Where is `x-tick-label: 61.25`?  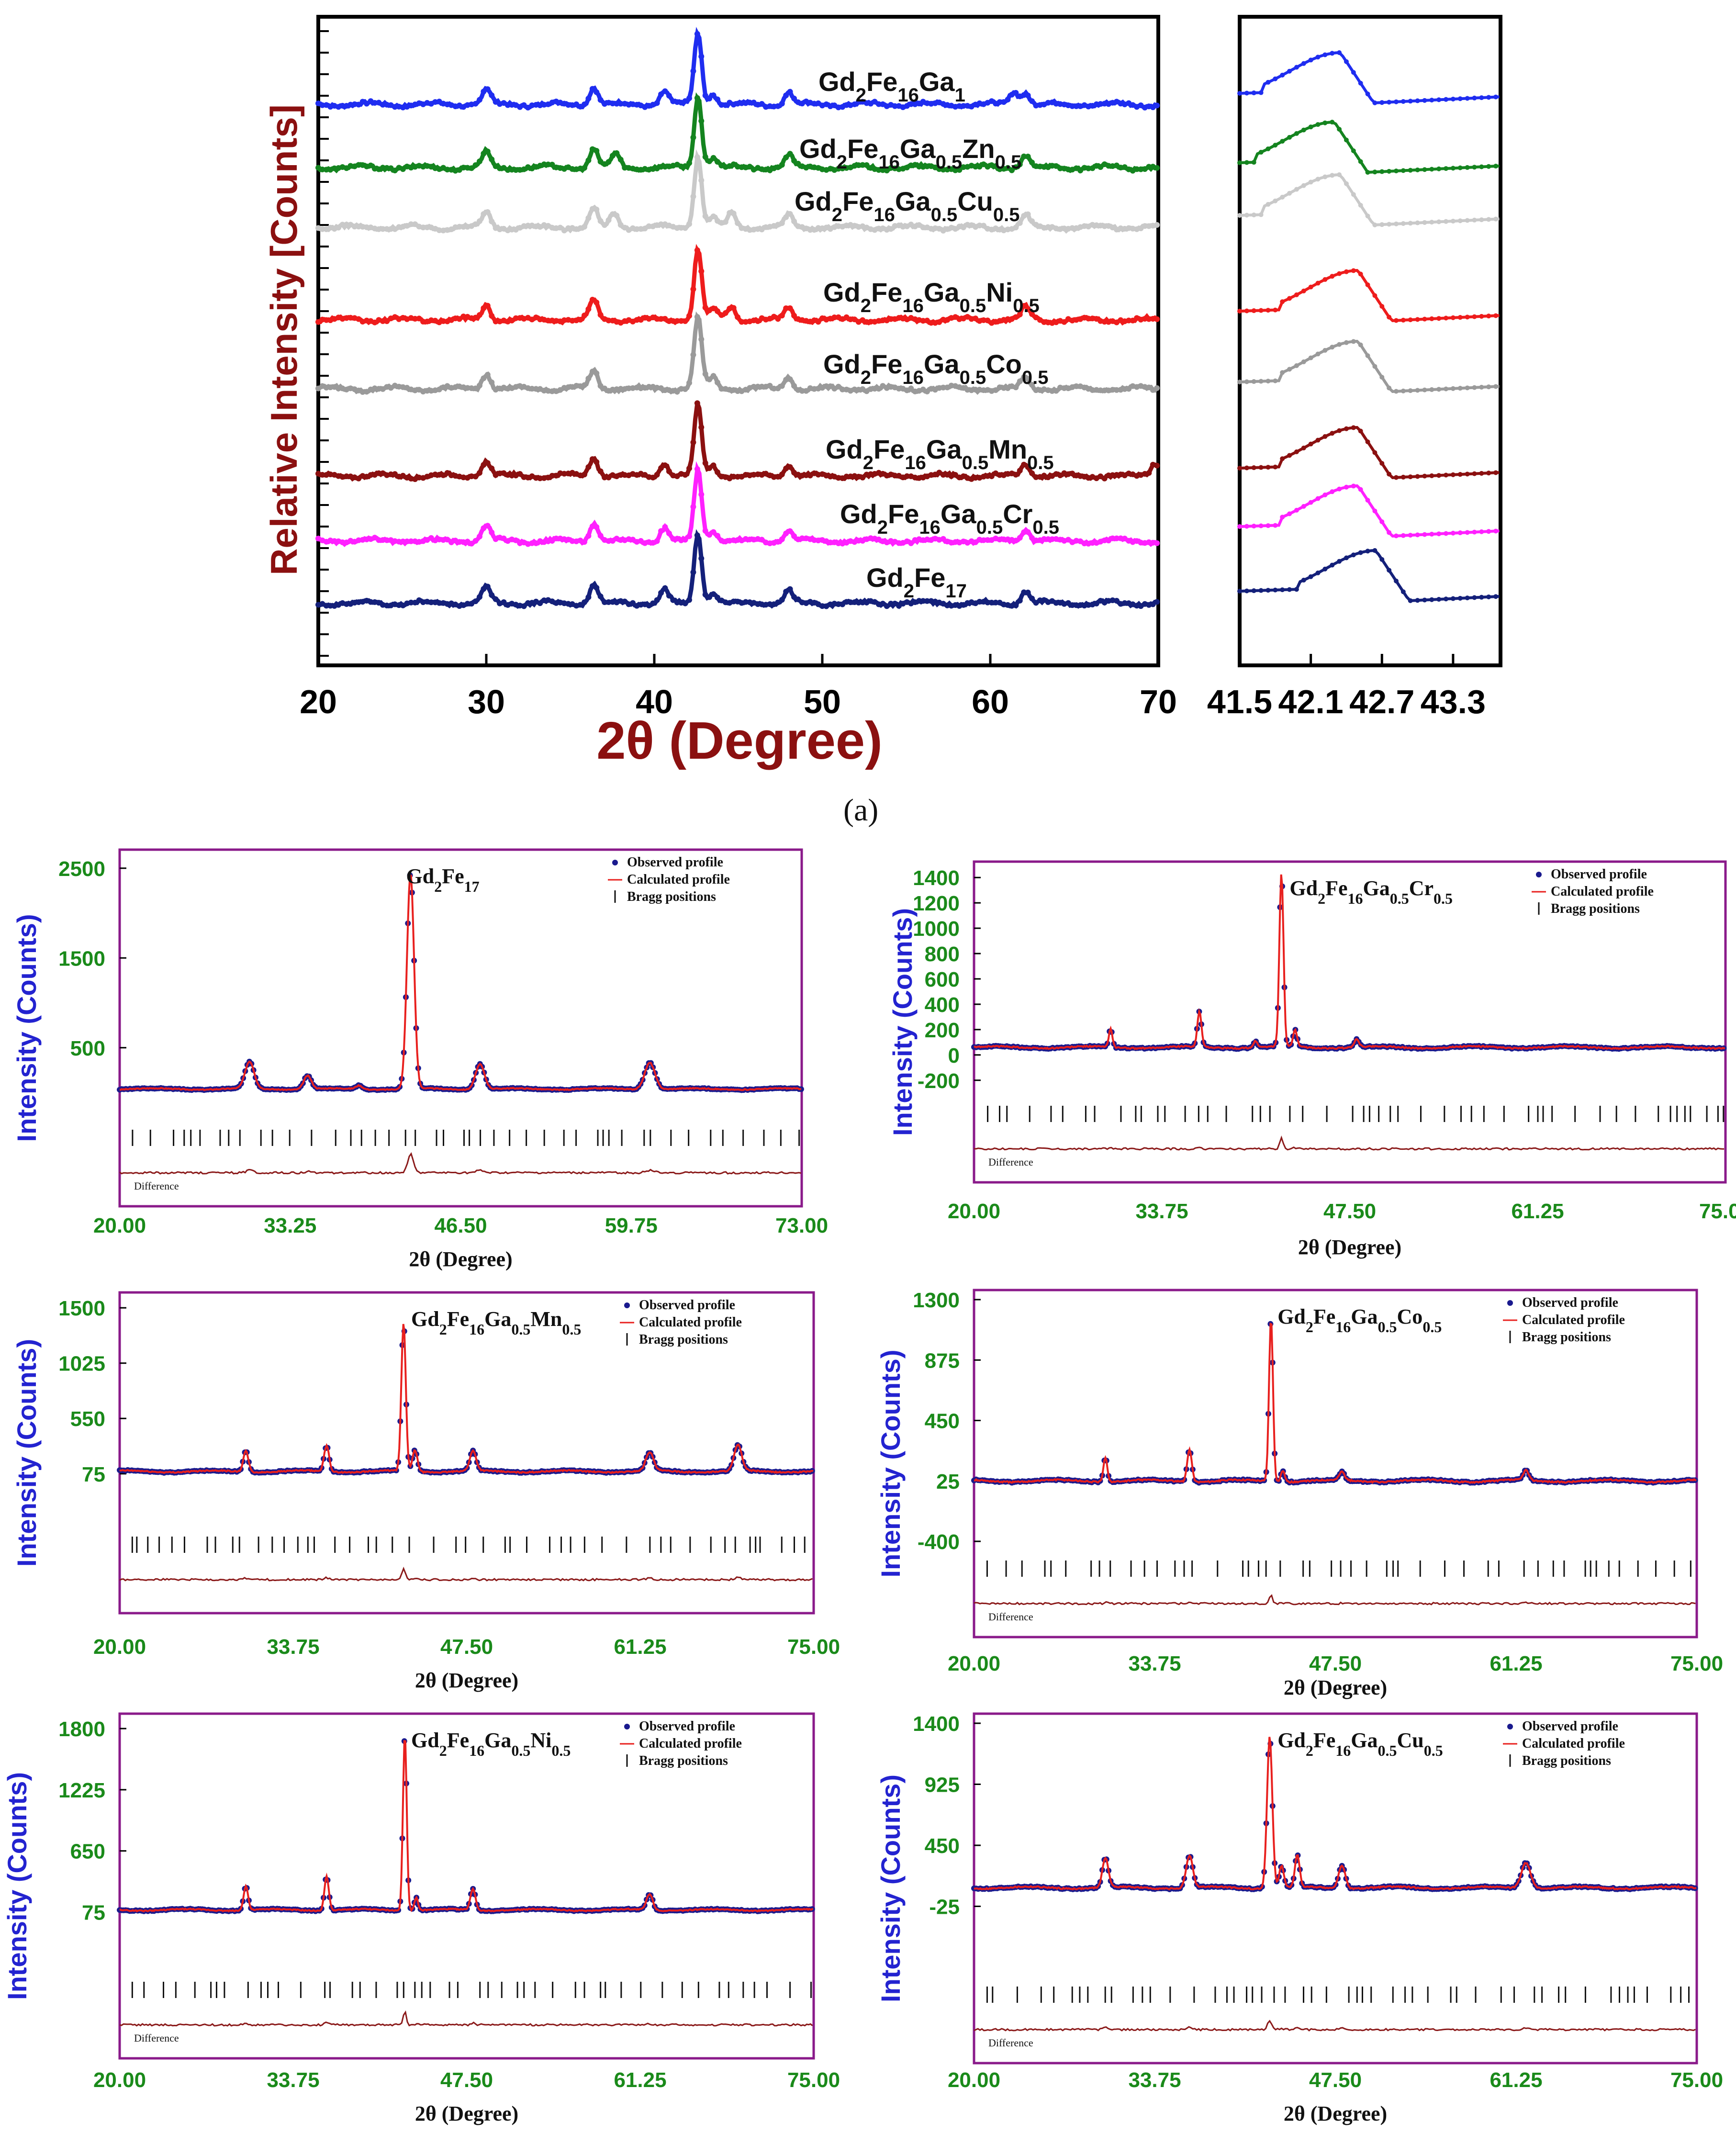
x-tick-label: 61.25 is located at coordinates (1516, 1663).